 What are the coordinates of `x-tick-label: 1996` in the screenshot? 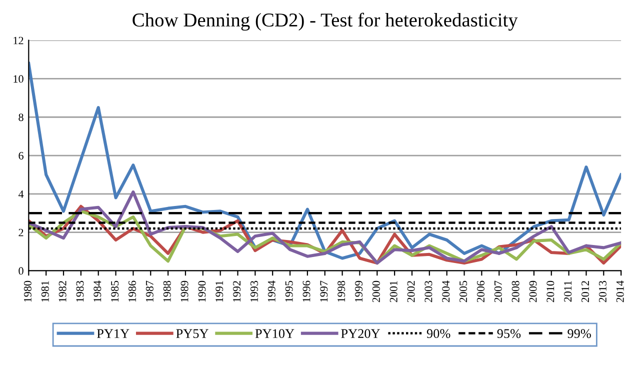 It's located at (306, 291).